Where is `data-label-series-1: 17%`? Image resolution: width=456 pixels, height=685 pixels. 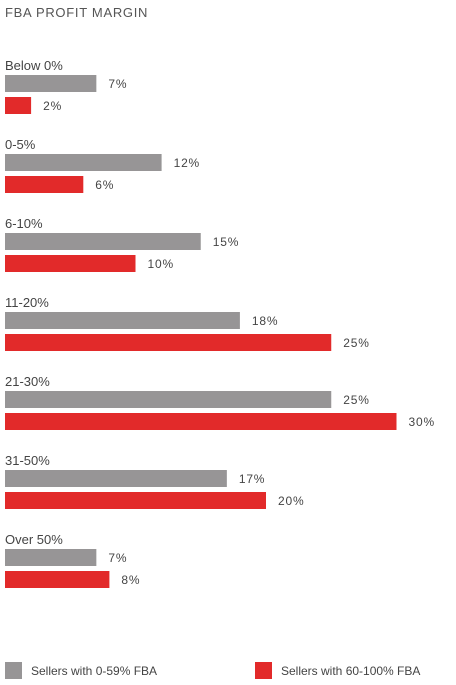
data-label-series-1: 17% is located at coordinates (252, 479).